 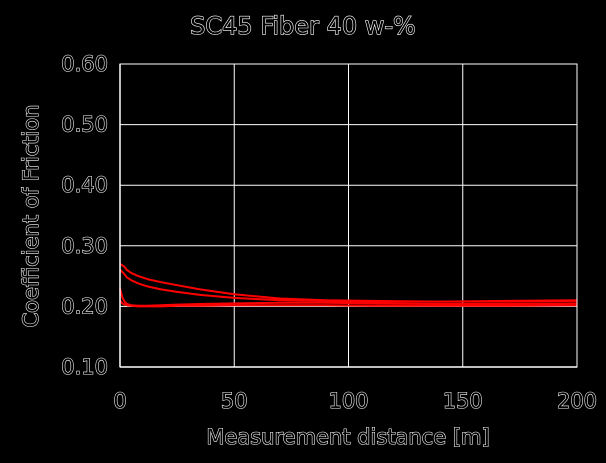 I want to click on x-tick-label: 150, so click(x=463, y=401).